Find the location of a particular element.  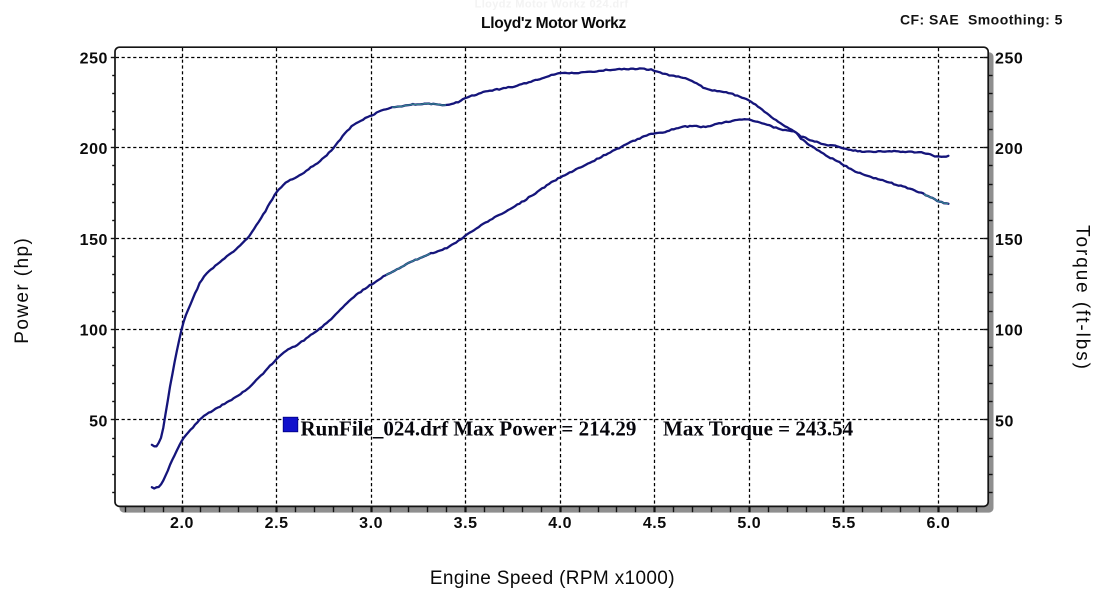

svg-text: 3.0 is located at coordinates (371, 523).